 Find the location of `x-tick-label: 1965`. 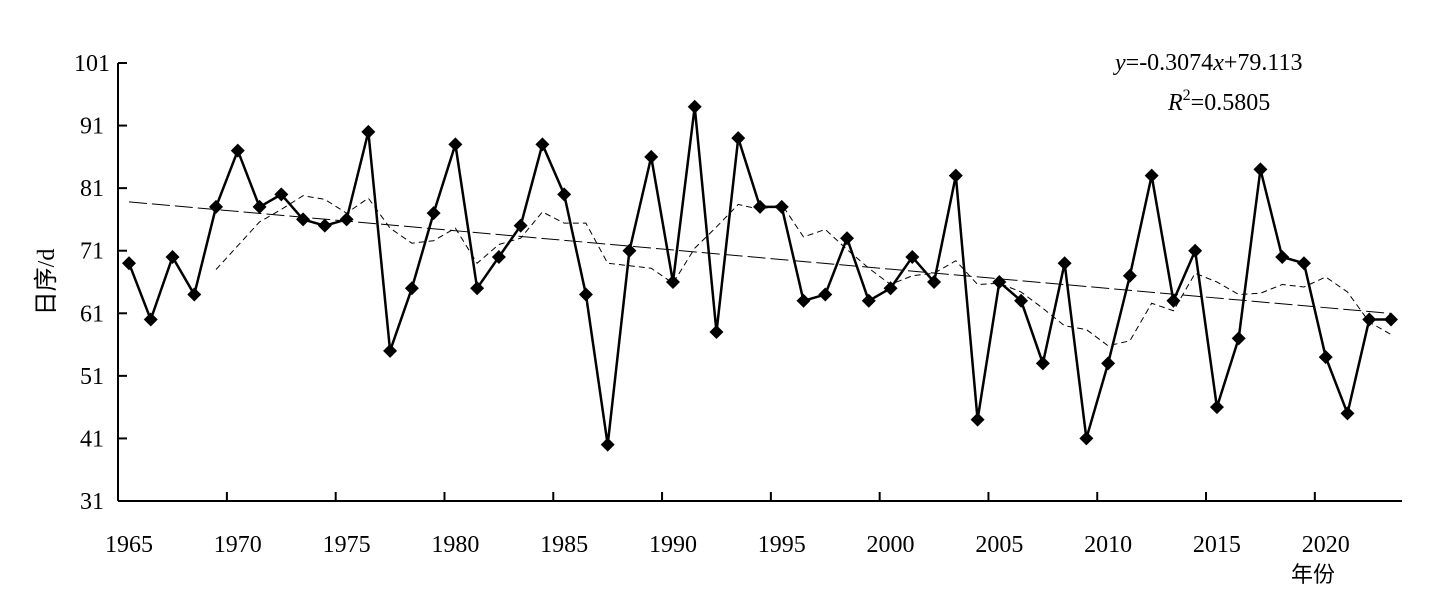

x-tick-label: 1965 is located at coordinates (129, 545).